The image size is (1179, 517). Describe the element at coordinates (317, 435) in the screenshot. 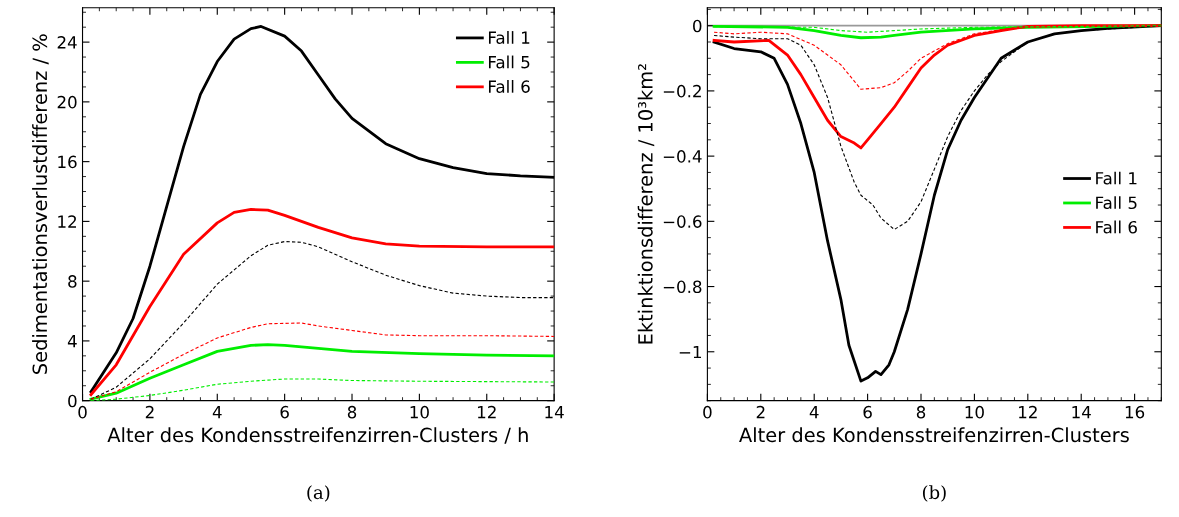

I see `x-axis-title: Alter des Kondensstreifenzirren-Clusters / h` at that location.